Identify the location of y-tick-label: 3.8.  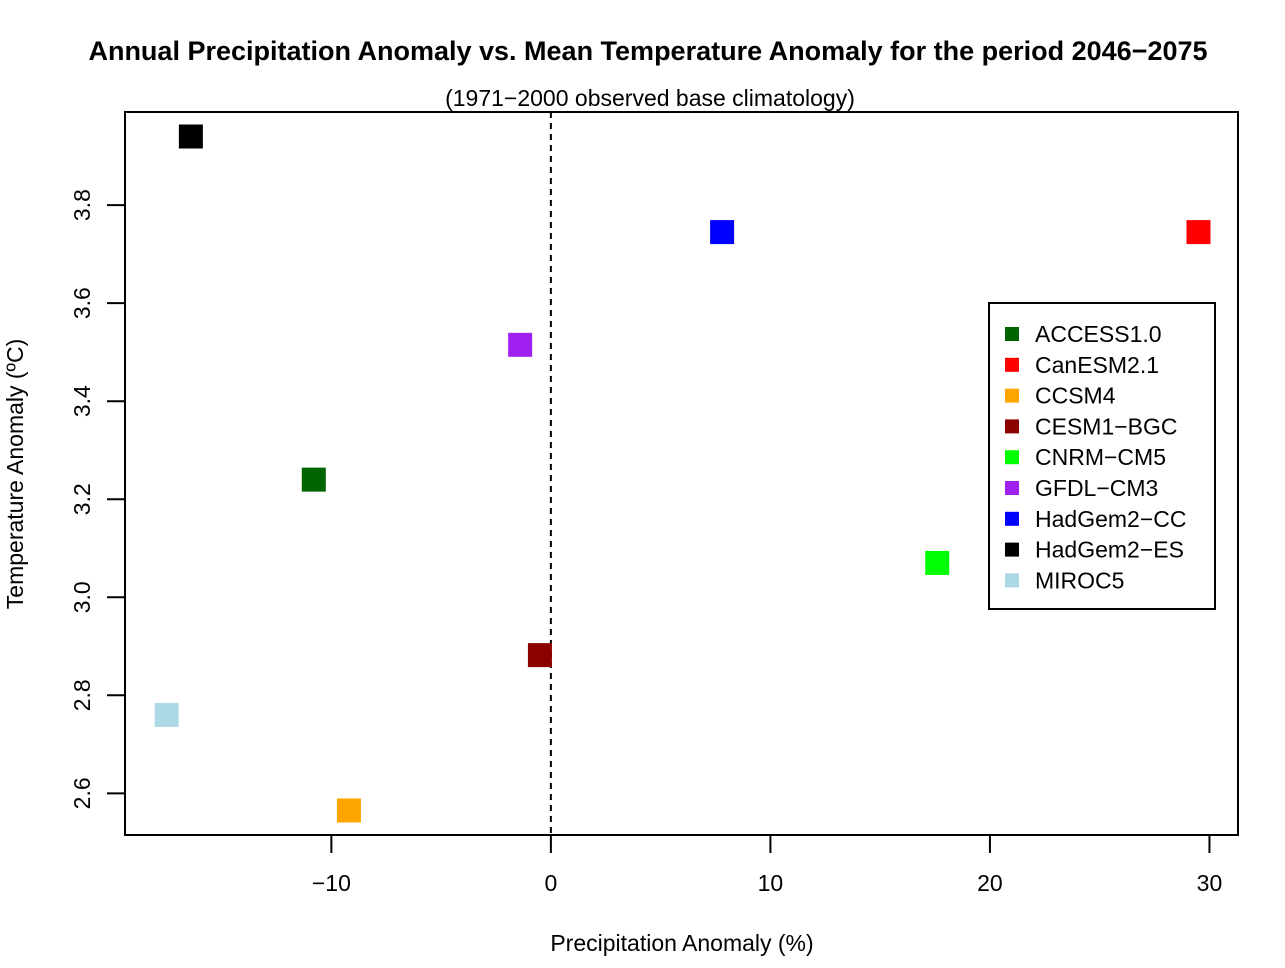
(82, 205).